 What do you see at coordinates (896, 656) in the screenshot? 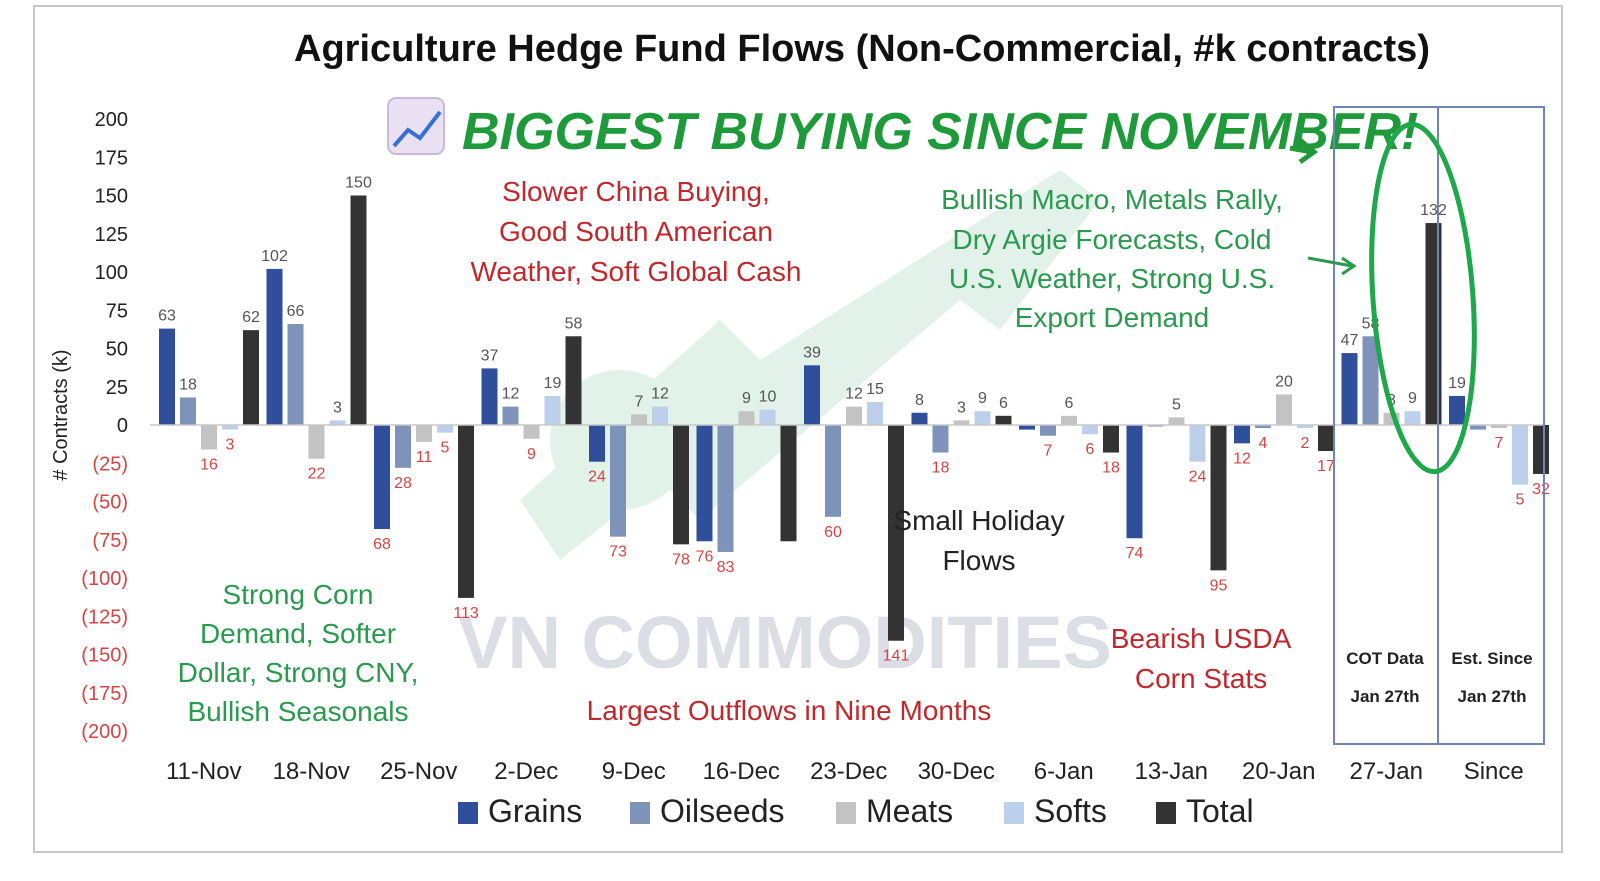
I see `data-label: 141` at bounding box center [896, 656].